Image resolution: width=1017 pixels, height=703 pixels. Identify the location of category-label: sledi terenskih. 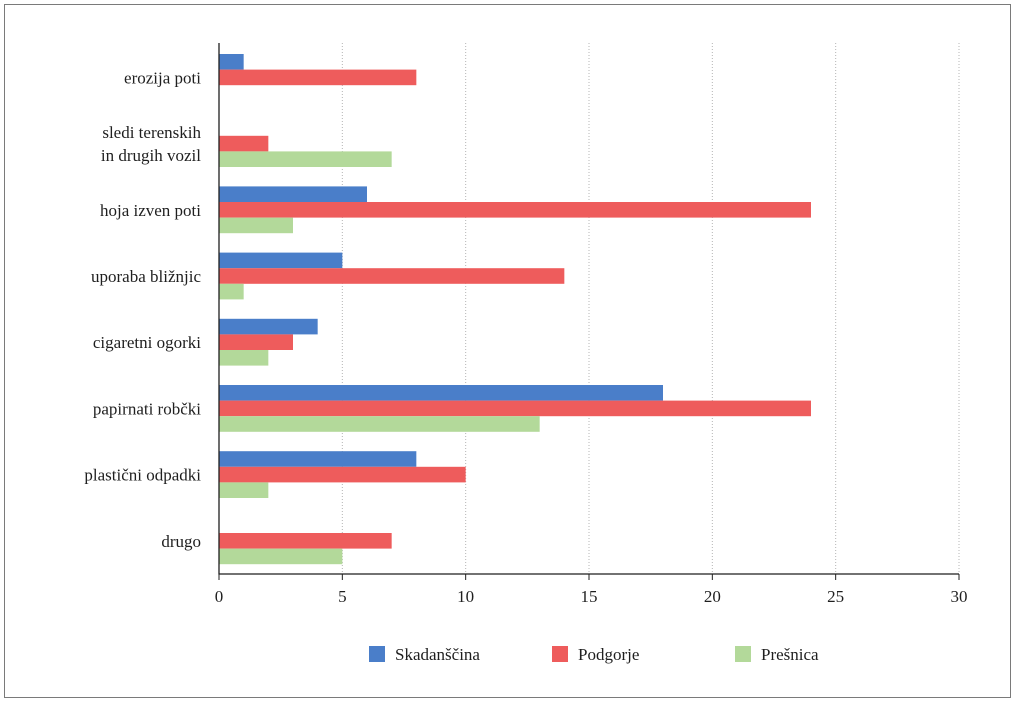
(151, 132).